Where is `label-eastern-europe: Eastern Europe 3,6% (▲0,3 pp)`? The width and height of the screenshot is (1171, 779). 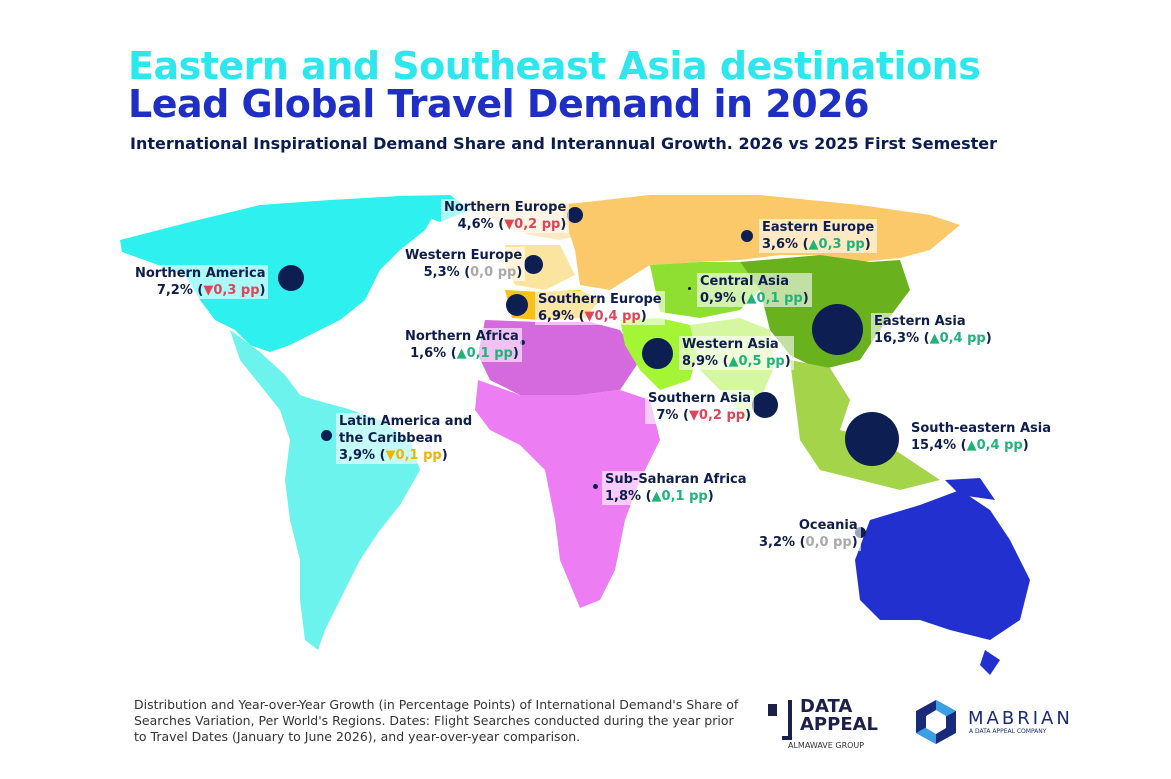
label-eastern-europe: Eastern Europe 3,6% (▲0,3 pp) is located at coordinates (818, 236).